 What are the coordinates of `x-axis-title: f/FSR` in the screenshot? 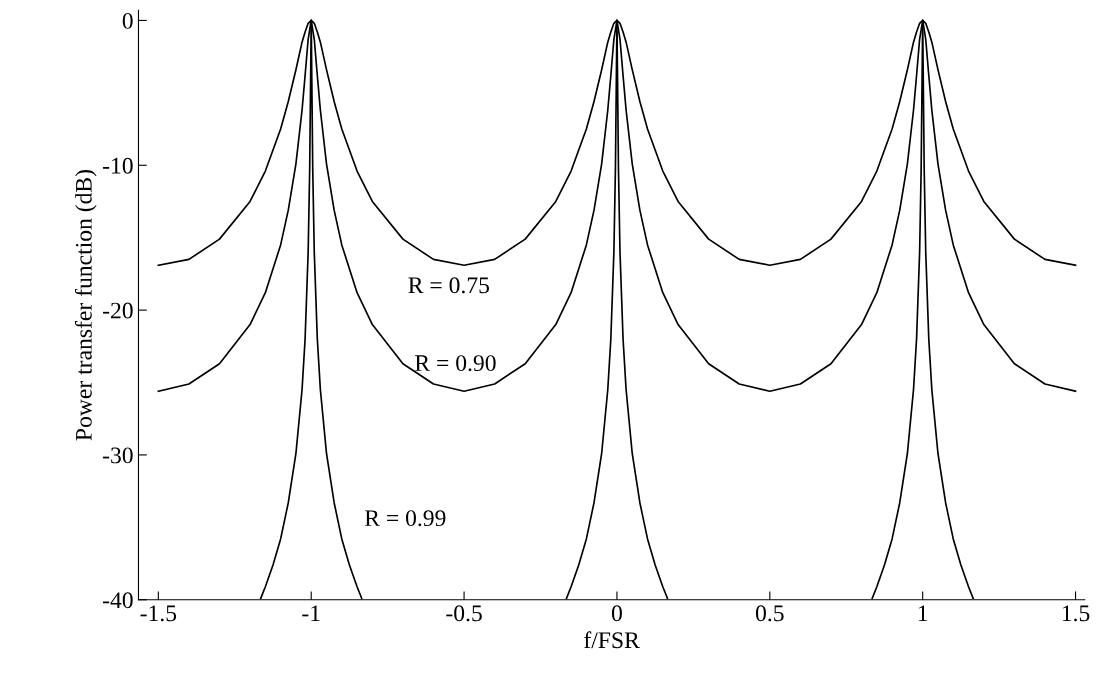 It's located at (612, 640).